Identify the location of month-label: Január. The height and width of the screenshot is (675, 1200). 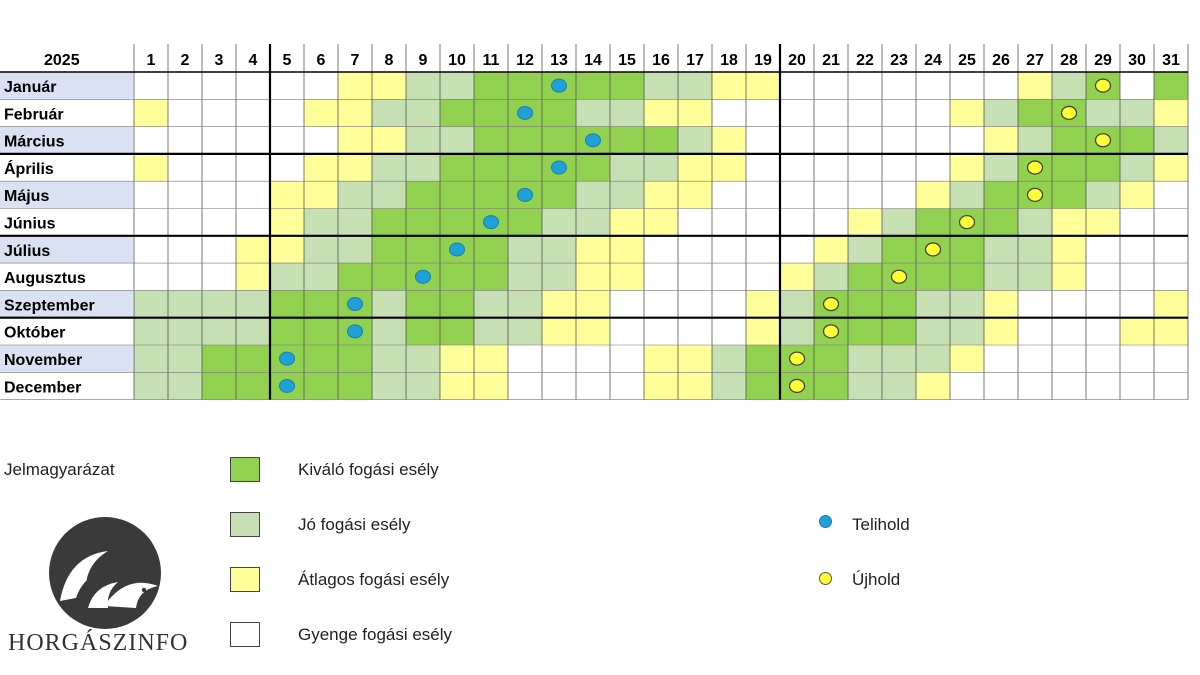
(30, 87).